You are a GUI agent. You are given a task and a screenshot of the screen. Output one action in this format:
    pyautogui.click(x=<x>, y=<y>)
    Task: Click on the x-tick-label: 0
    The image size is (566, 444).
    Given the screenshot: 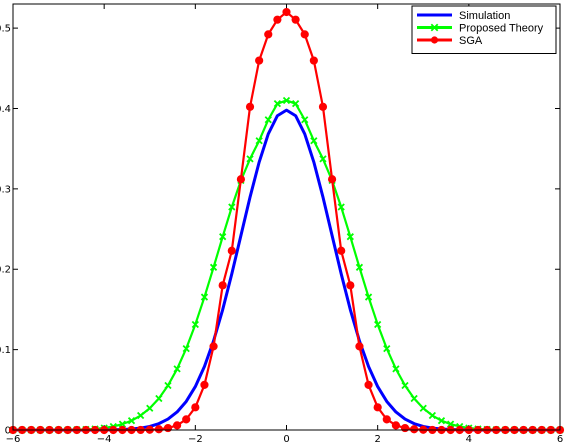 What is the action you would take?
    pyautogui.click(x=286, y=439)
    